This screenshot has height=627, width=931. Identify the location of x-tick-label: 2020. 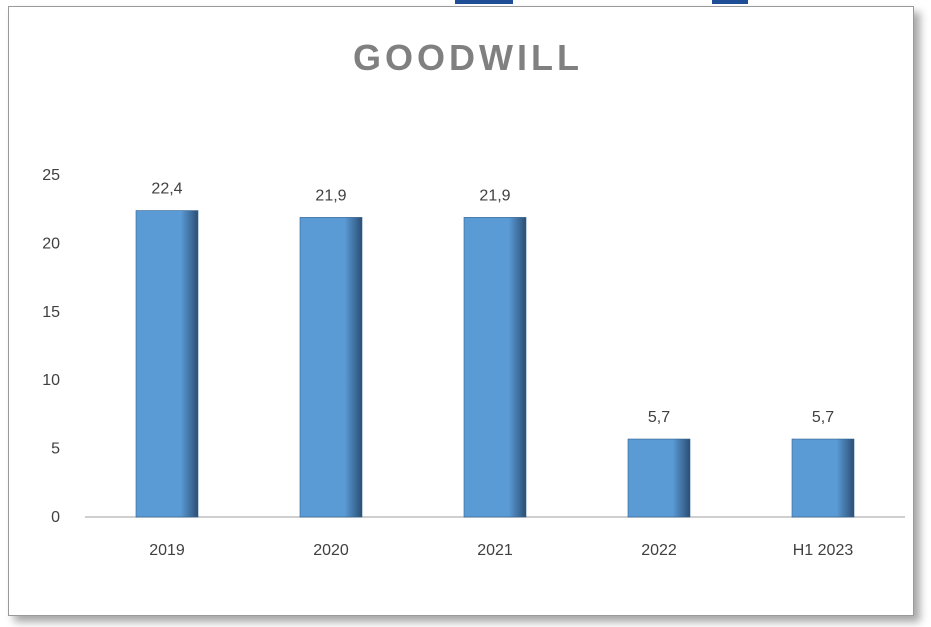
(331, 550).